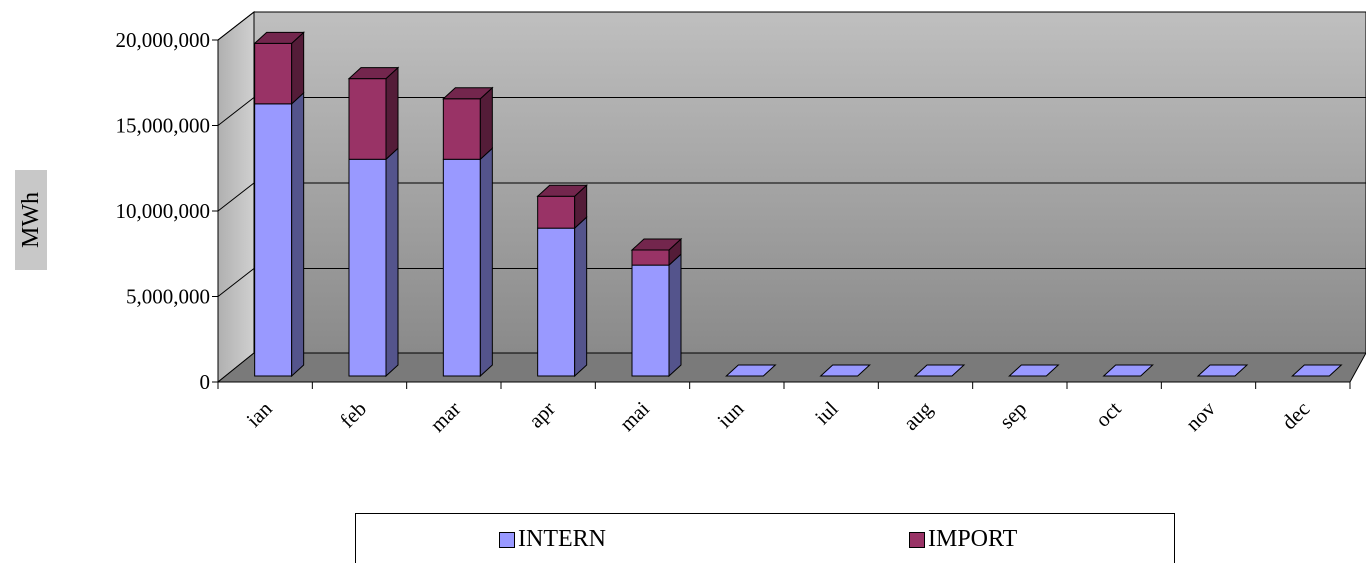 This screenshot has height=563, width=1366. I want to click on x-tick-label: sep, so click(1013, 415).